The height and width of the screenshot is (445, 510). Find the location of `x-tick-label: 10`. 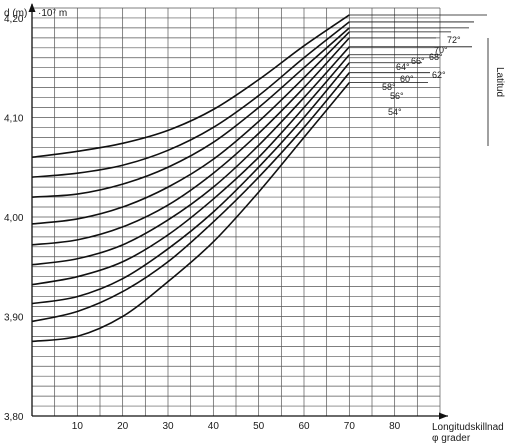

x-tick-label: 10 is located at coordinates (78, 426).